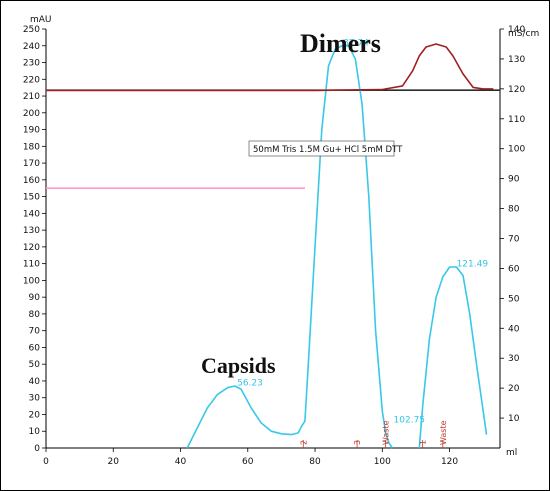 The width and height of the screenshot is (550, 491). I want to click on conductivity-trace, so click(270, 67).